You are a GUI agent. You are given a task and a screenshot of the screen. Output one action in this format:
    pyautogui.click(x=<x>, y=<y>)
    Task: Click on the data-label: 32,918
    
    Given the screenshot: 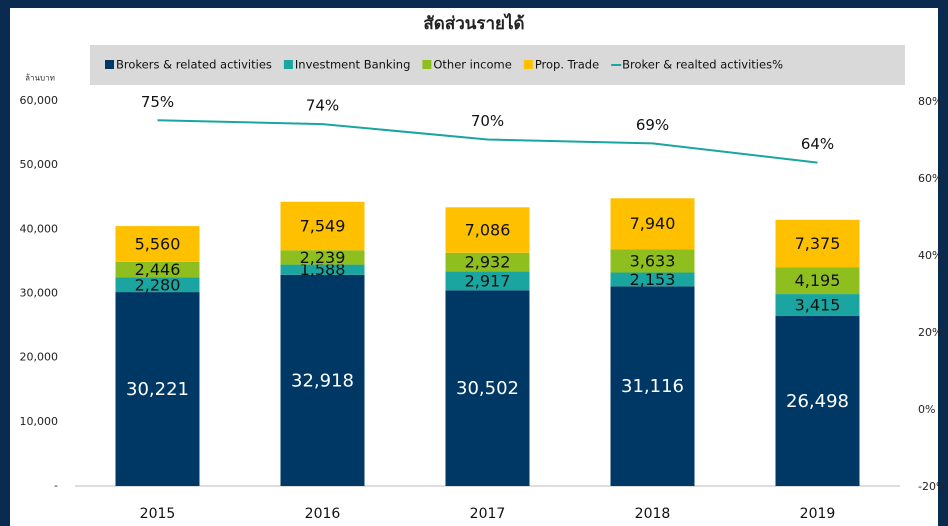 What is the action you would take?
    pyautogui.click(x=322, y=380)
    